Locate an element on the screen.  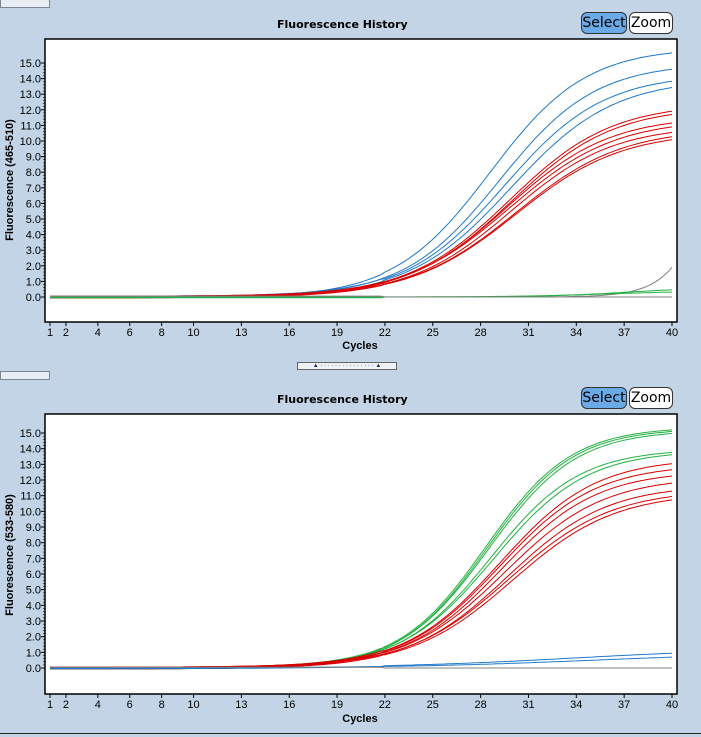
zoom-button-top: Zoom is located at coordinates (651, 23).